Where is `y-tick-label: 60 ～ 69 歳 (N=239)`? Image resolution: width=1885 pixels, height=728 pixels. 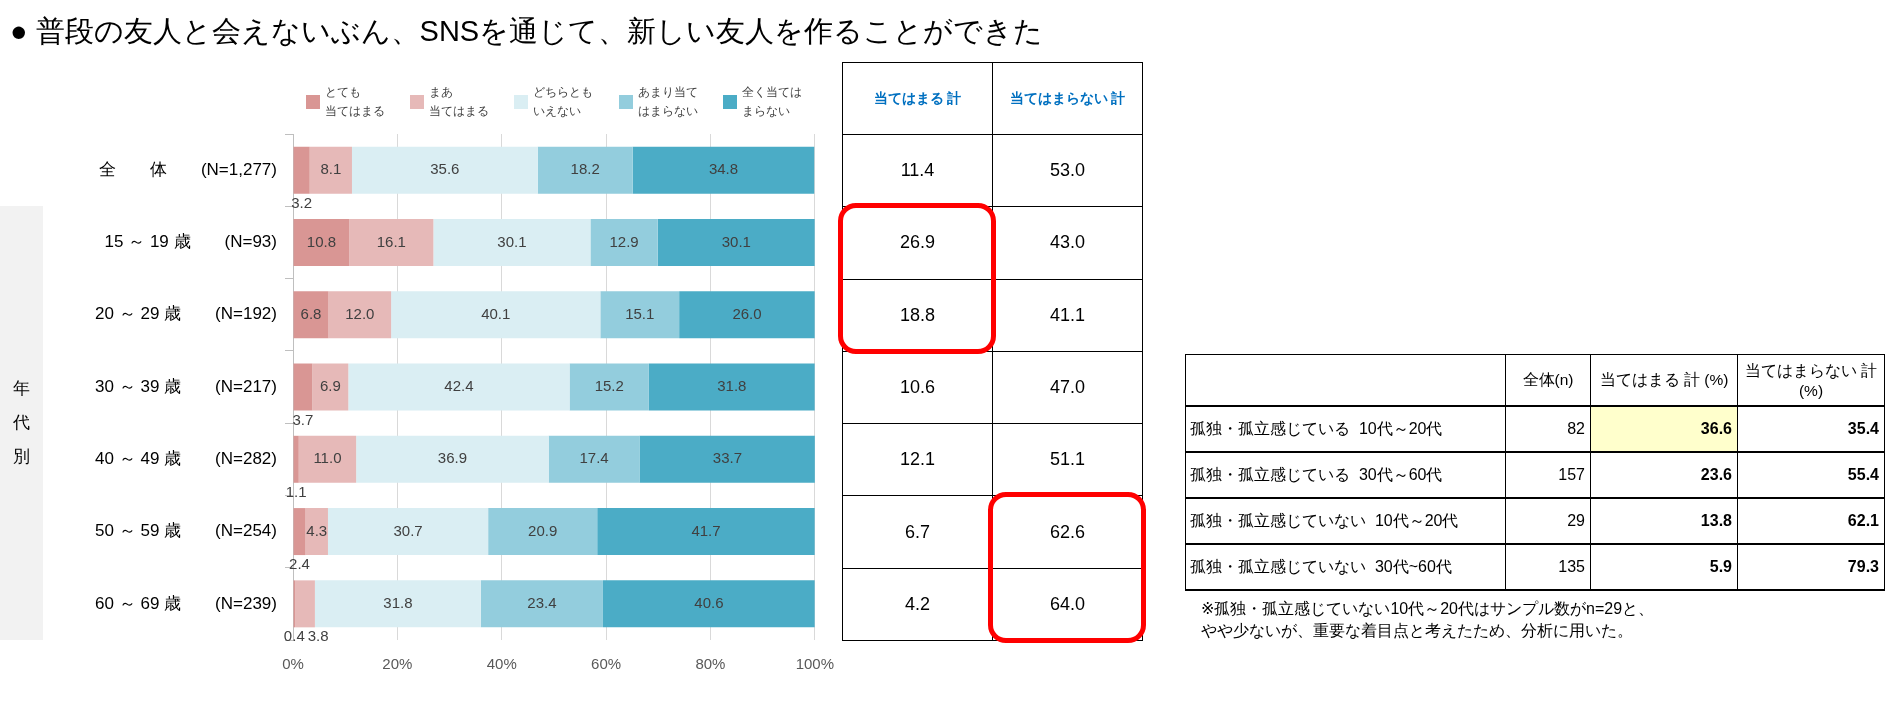 y-tick-label: 60 ～ 69 歳 (N=239) is located at coordinates (186, 603).